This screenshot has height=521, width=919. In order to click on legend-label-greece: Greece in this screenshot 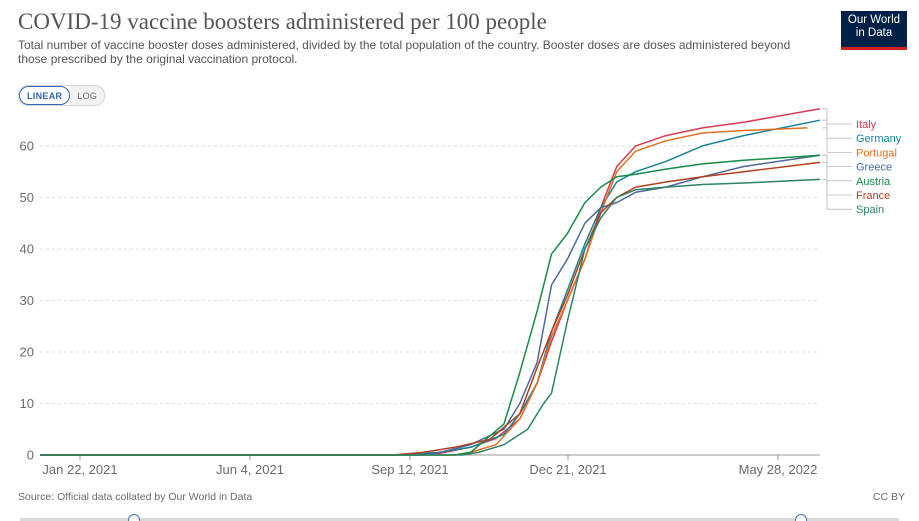, I will do `click(874, 168)`.